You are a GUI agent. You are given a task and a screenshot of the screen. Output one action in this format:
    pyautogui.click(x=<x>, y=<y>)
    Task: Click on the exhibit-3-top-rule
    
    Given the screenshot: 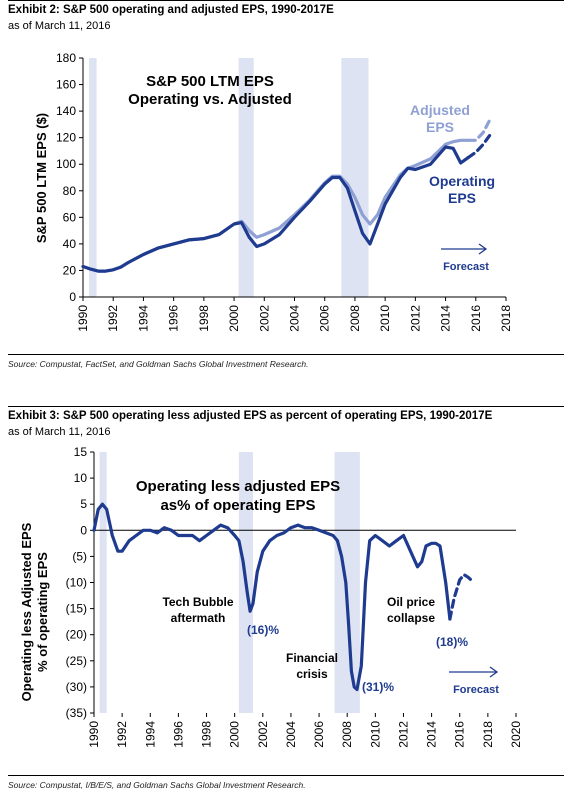 What is the action you would take?
    pyautogui.click(x=286, y=406)
    